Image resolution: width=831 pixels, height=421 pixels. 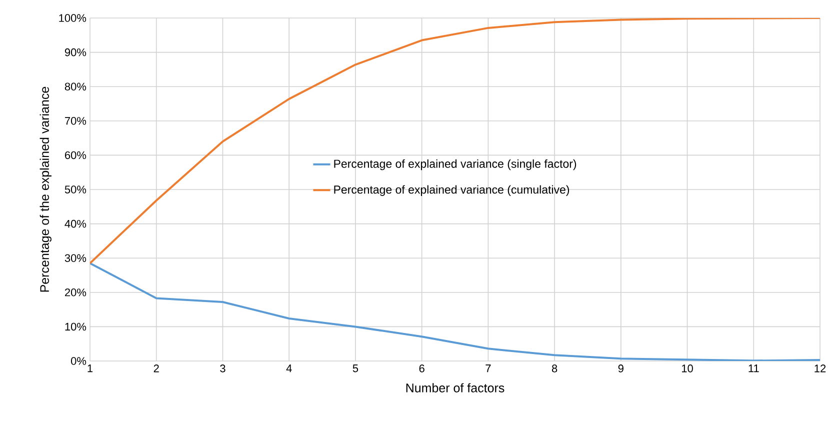 What do you see at coordinates (421, 368) in the screenshot?
I see `x-tick-label: 6` at bounding box center [421, 368].